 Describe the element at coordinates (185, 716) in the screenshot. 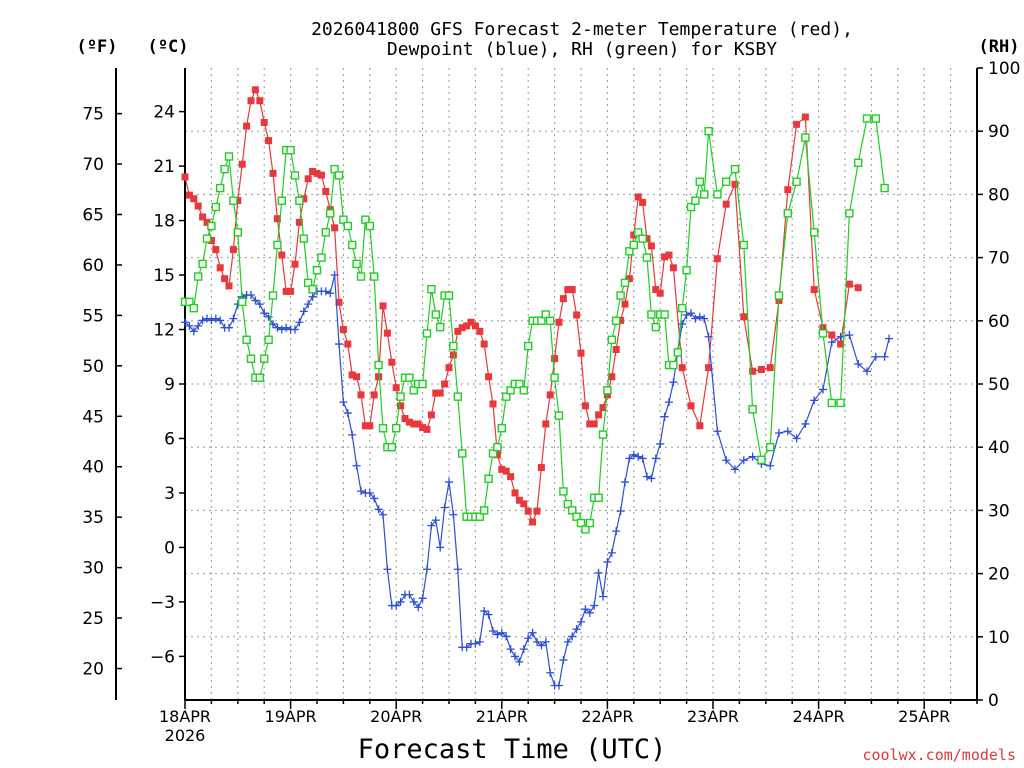

I see `date-tick-label: 18APR` at that location.